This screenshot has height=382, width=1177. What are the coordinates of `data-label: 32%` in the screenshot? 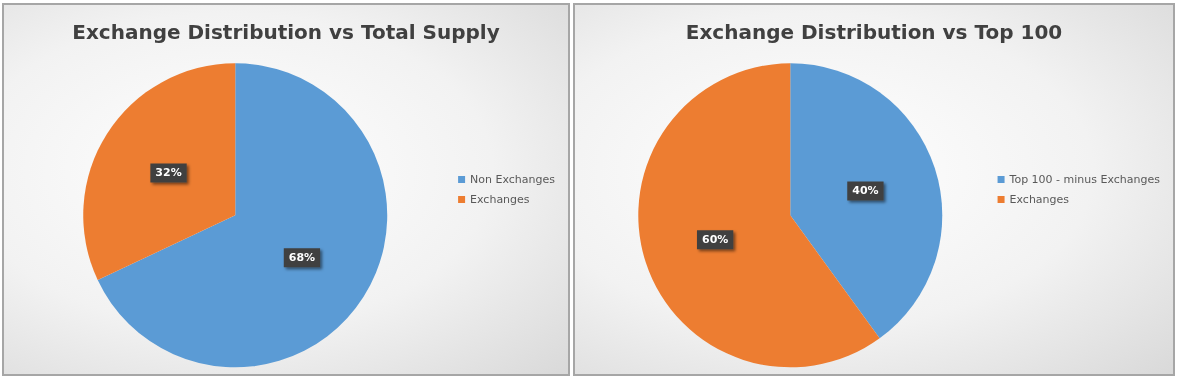 It's located at (168, 173).